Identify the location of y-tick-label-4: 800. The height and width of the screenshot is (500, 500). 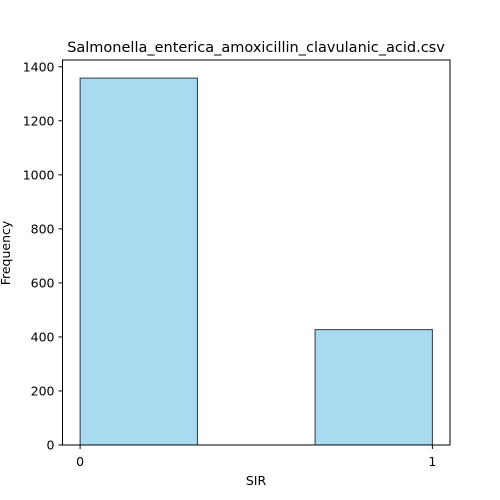
(43, 228).